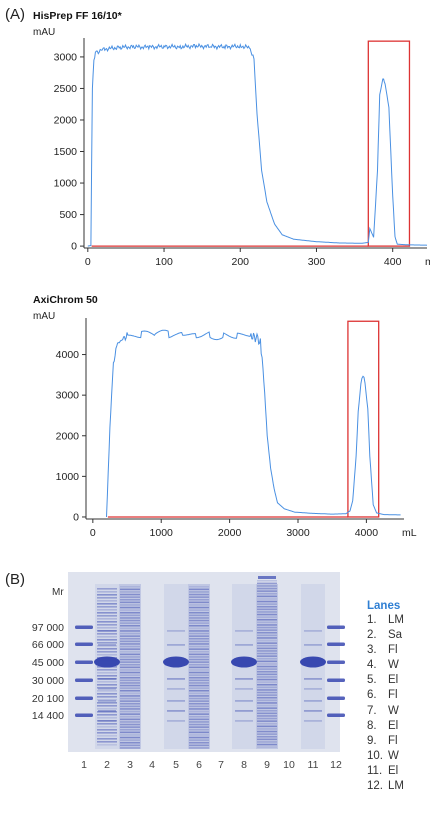  What do you see at coordinates (336, 765) in the screenshot?
I see `gel-lane-number: 12` at bounding box center [336, 765].